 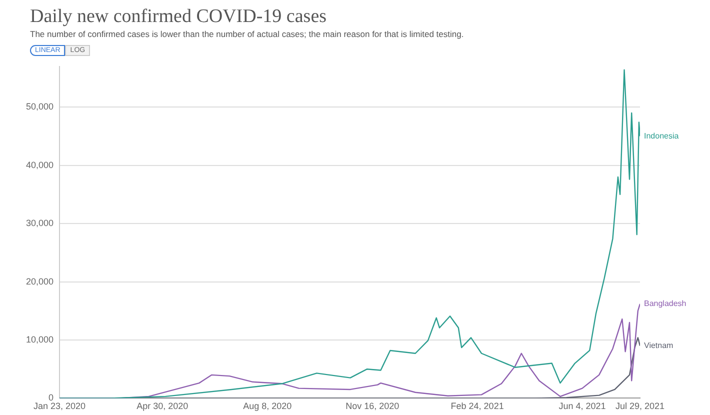 What do you see at coordinates (659, 345) in the screenshot?
I see `series-label: Vietnam` at bounding box center [659, 345].